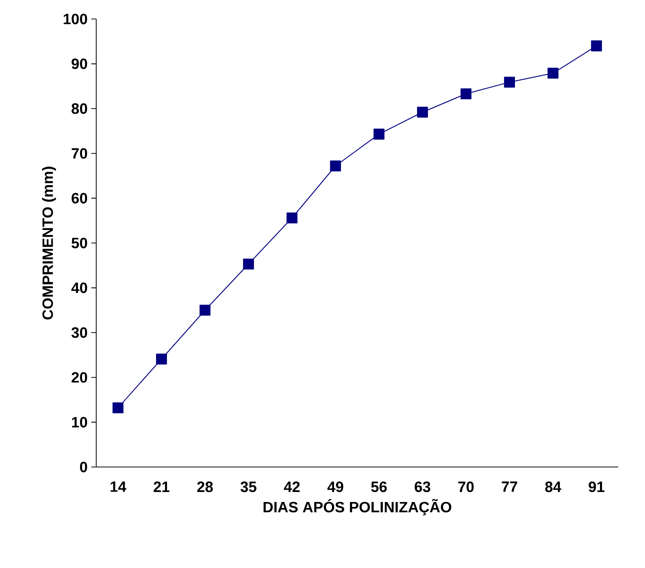 The width and height of the screenshot is (645, 568). What do you see at coordinates (76, 19) in the screenshot?
I see `y-tick-label: 100` at bounding box center [76, 19].